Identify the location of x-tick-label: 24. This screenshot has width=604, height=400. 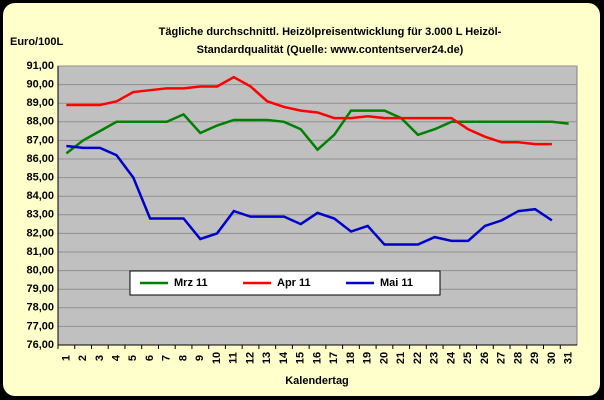
(451, 357).